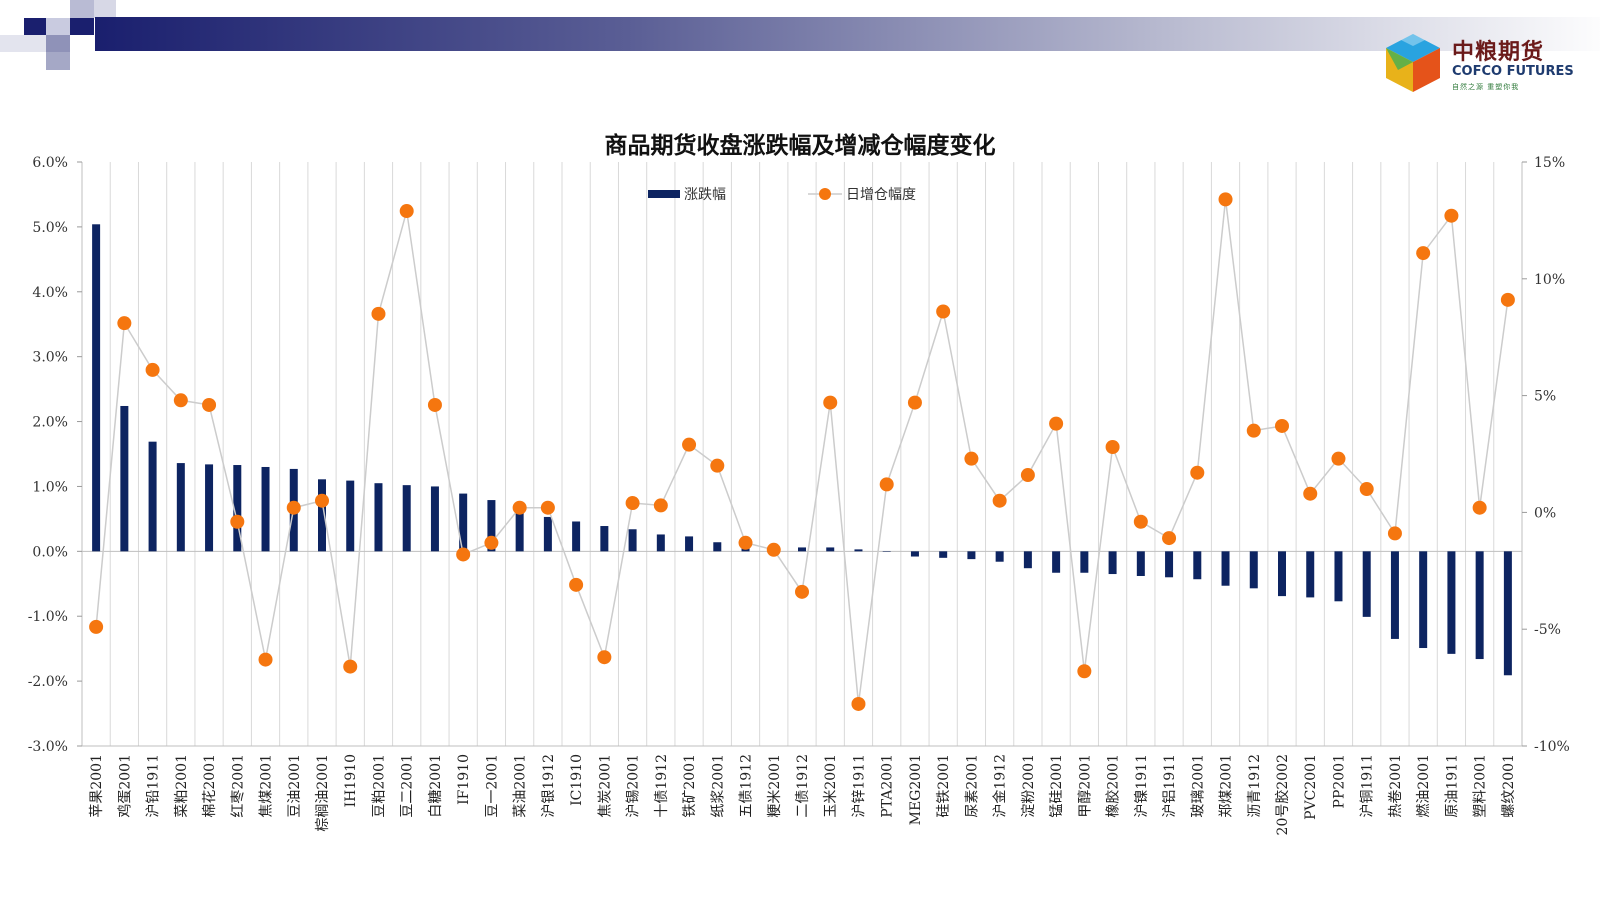  What do you see at coordinates (782, 195) in the screenshot?
I see `chart-legend: 涨跌幅 日增仓幅度` at bounding box center [782, 195].